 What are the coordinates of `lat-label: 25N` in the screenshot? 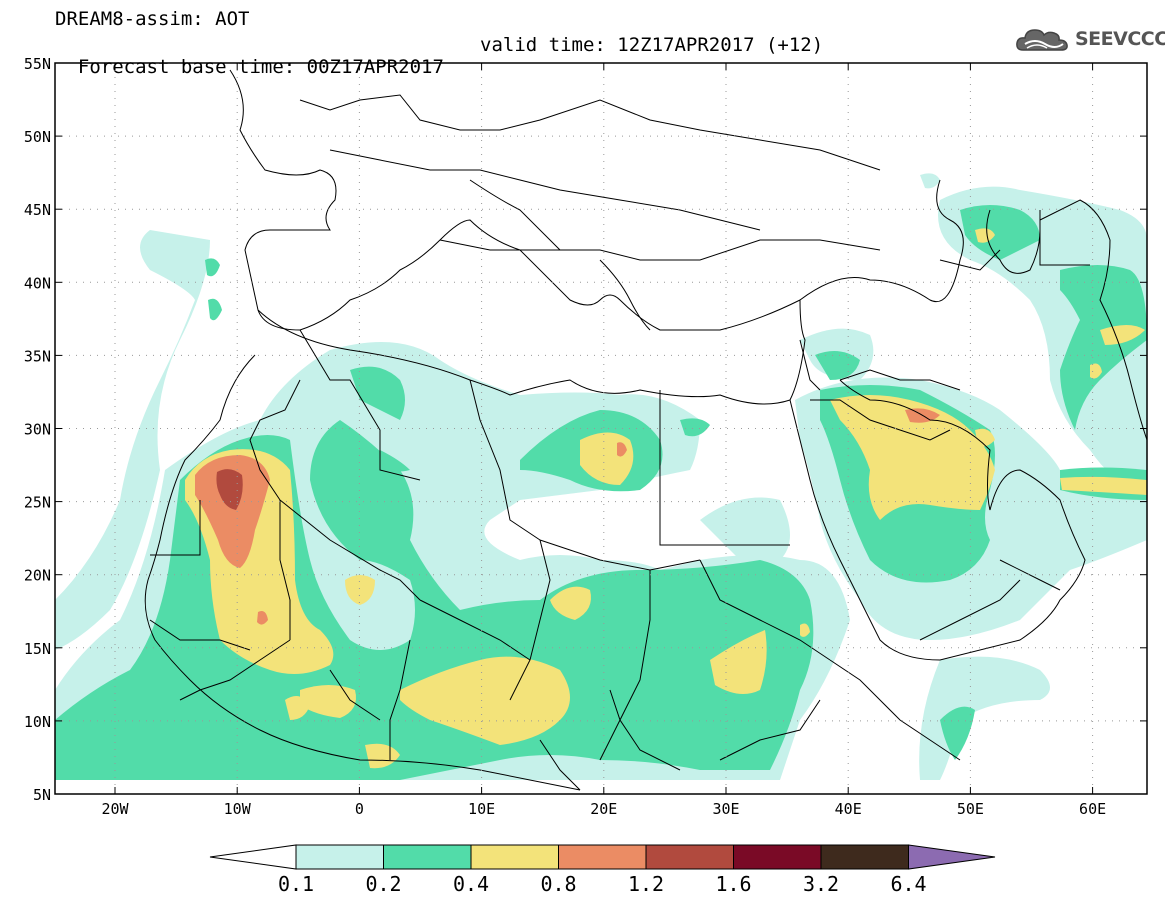 It's located at (37, 503).